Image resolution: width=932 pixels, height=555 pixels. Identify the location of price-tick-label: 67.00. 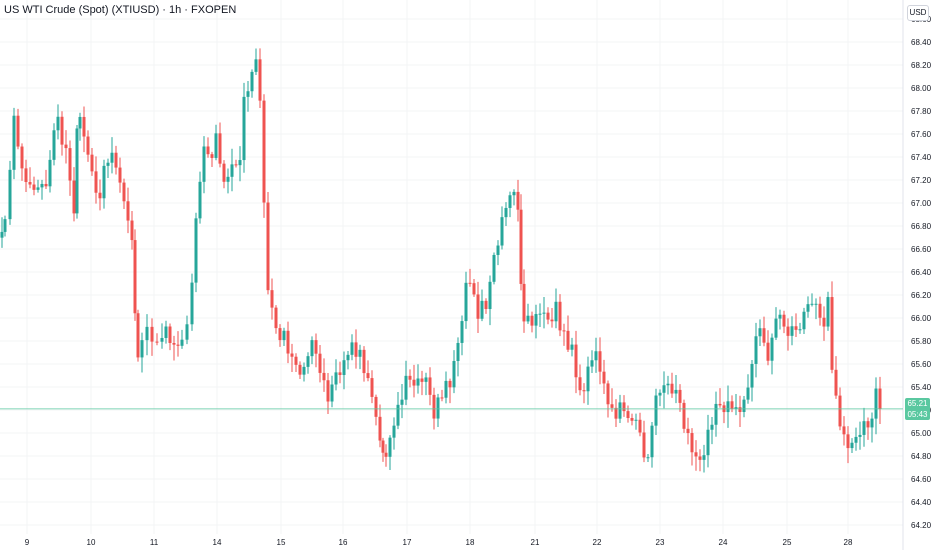
(921, 203).